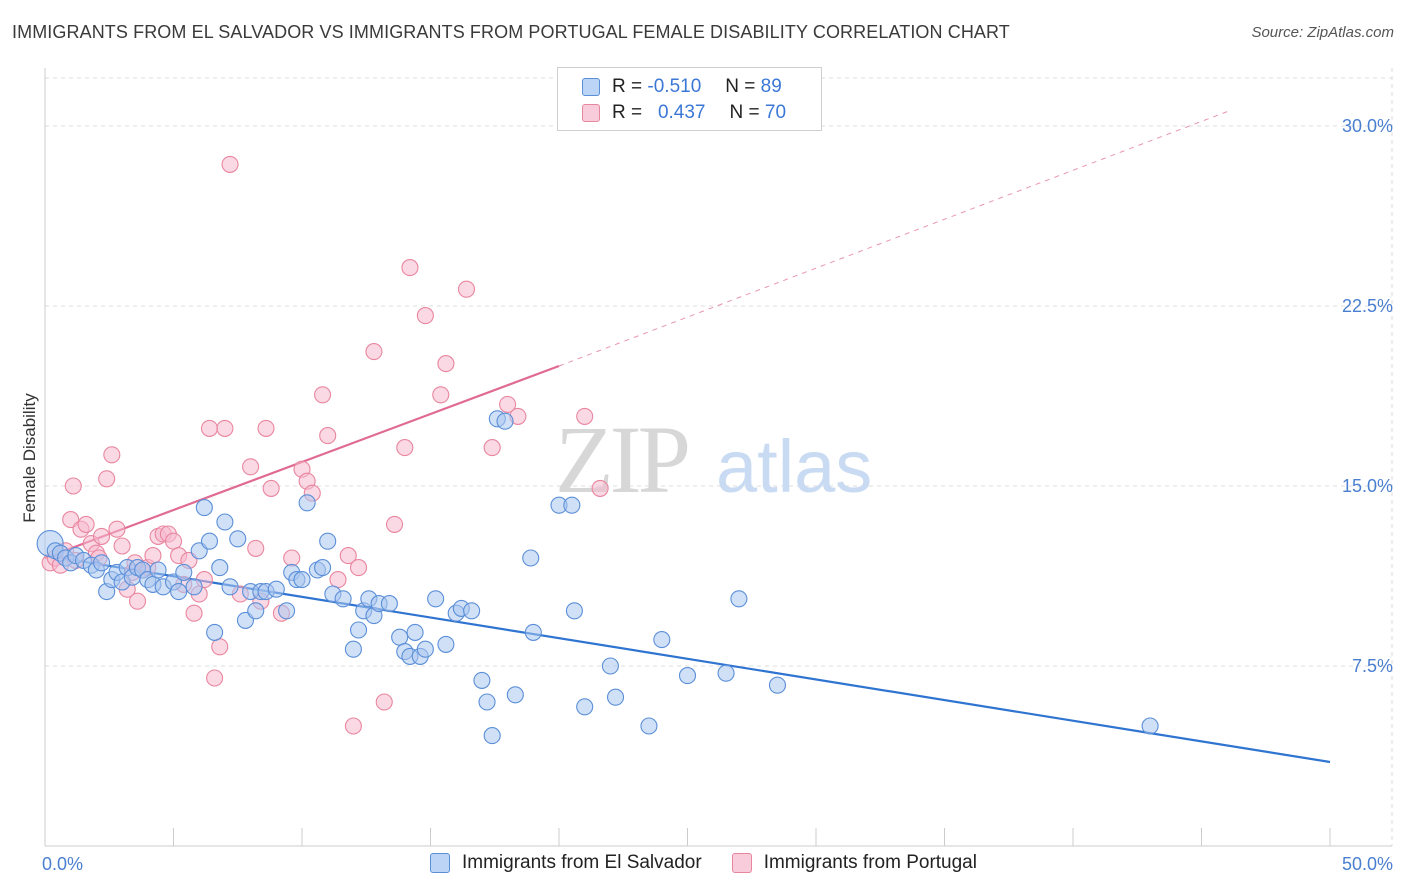 This screenshot has height=892, width=1406. Describe the element at coordinates (621, 459) in the screenshot. I see `watermark-zip: ZIP` at that location.